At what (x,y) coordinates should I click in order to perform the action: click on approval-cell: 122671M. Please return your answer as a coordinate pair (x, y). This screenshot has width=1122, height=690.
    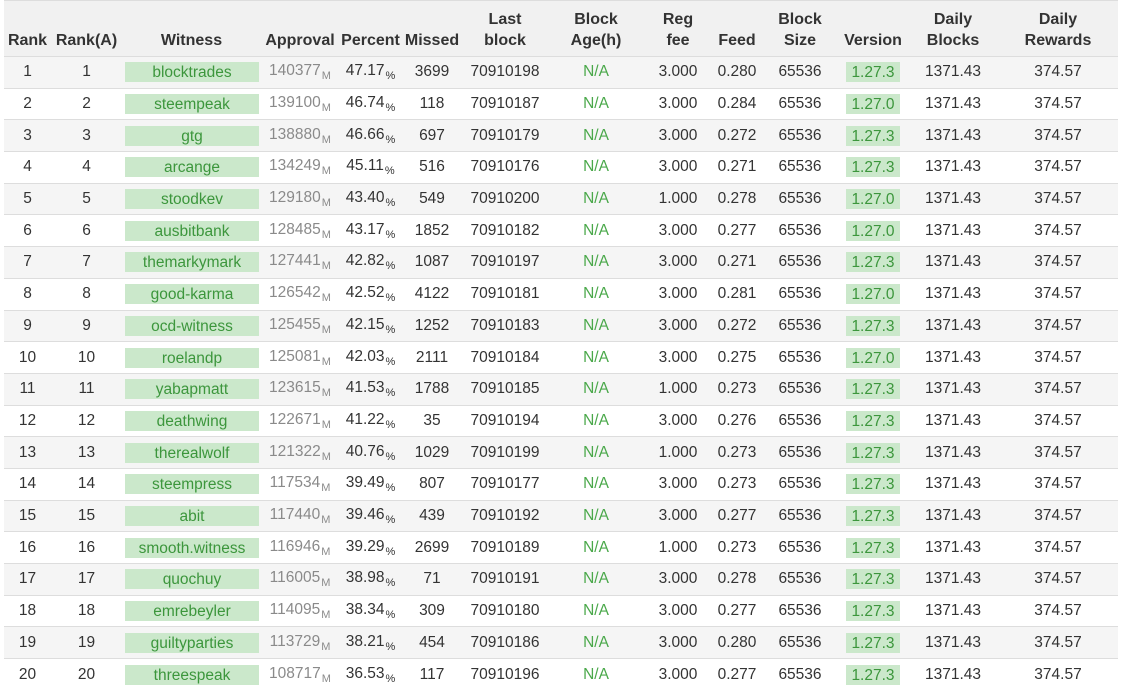
    Looking at the image, I should click on (300, 421).